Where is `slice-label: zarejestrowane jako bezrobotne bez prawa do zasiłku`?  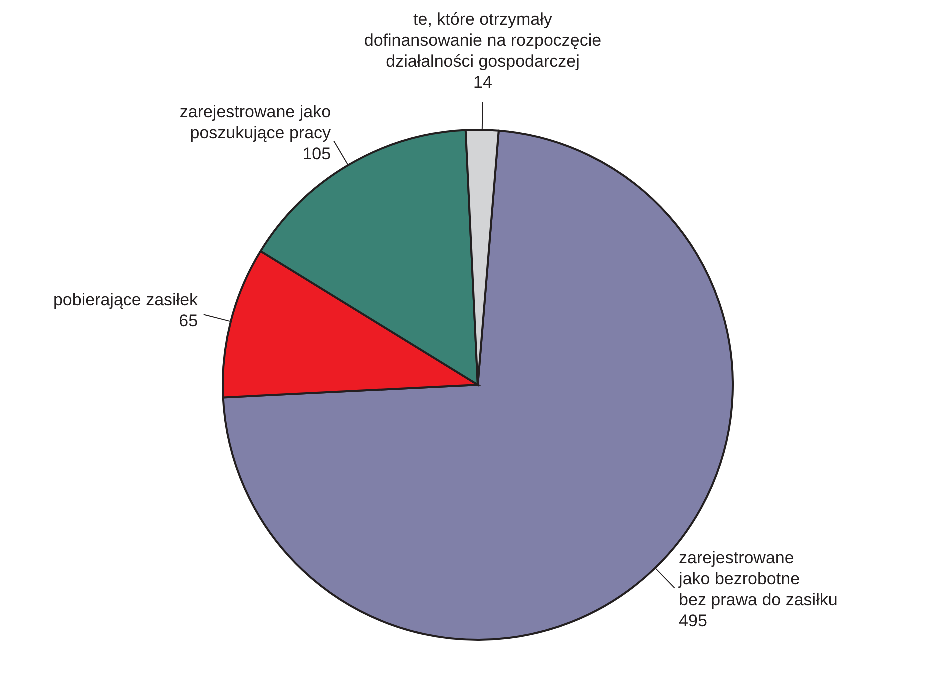 slice-label: zarejestrowane jako bezrobotne bez prawa do zasiłku is located at coordinates (758, 579).